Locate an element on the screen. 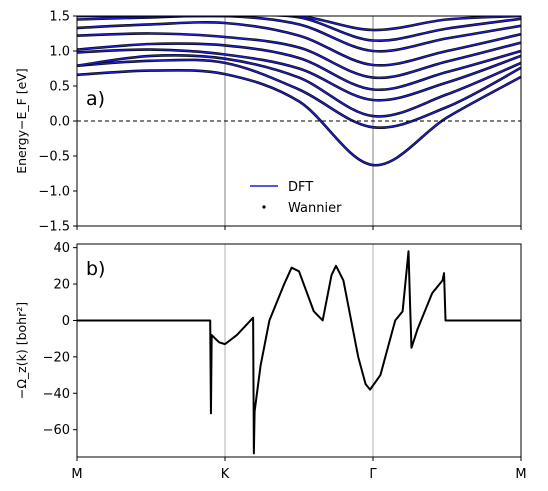  panel-a-ytick-label-0: 1.5 is located at coordinates (59, 17).